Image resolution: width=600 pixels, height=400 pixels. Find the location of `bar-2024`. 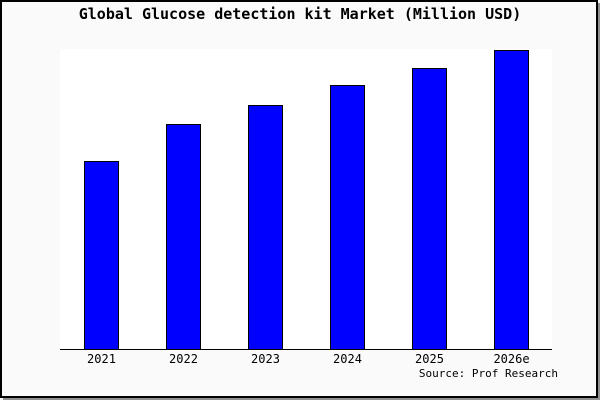

bar-2024 is located at coordinates (347, 217).